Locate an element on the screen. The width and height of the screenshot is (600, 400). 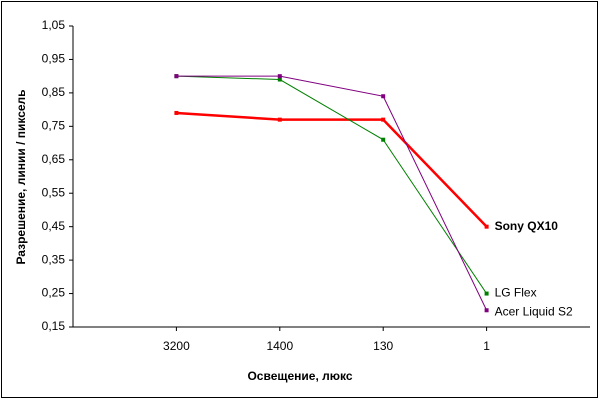
series-label: Acer Liquid S2 is located at coordinates (534, 311).